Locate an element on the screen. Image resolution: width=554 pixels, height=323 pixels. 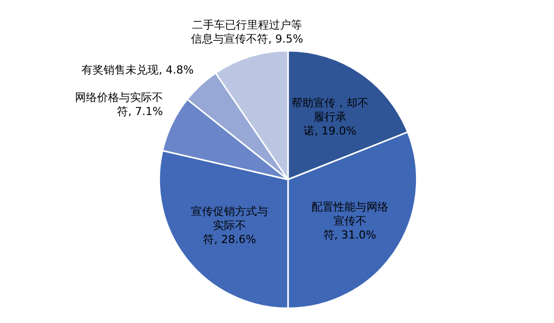
slice-label: 二手车已行里程过户等信息与宣传不符, 9.5% is located at coordinates (247, 32).